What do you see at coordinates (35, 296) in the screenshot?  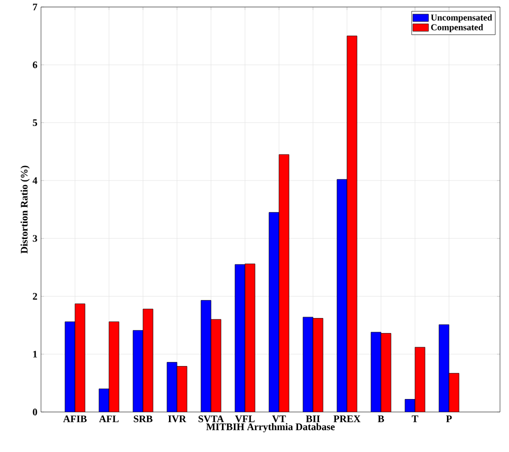 I see `y-tick-label: 2` at bounding box center [35, 296].